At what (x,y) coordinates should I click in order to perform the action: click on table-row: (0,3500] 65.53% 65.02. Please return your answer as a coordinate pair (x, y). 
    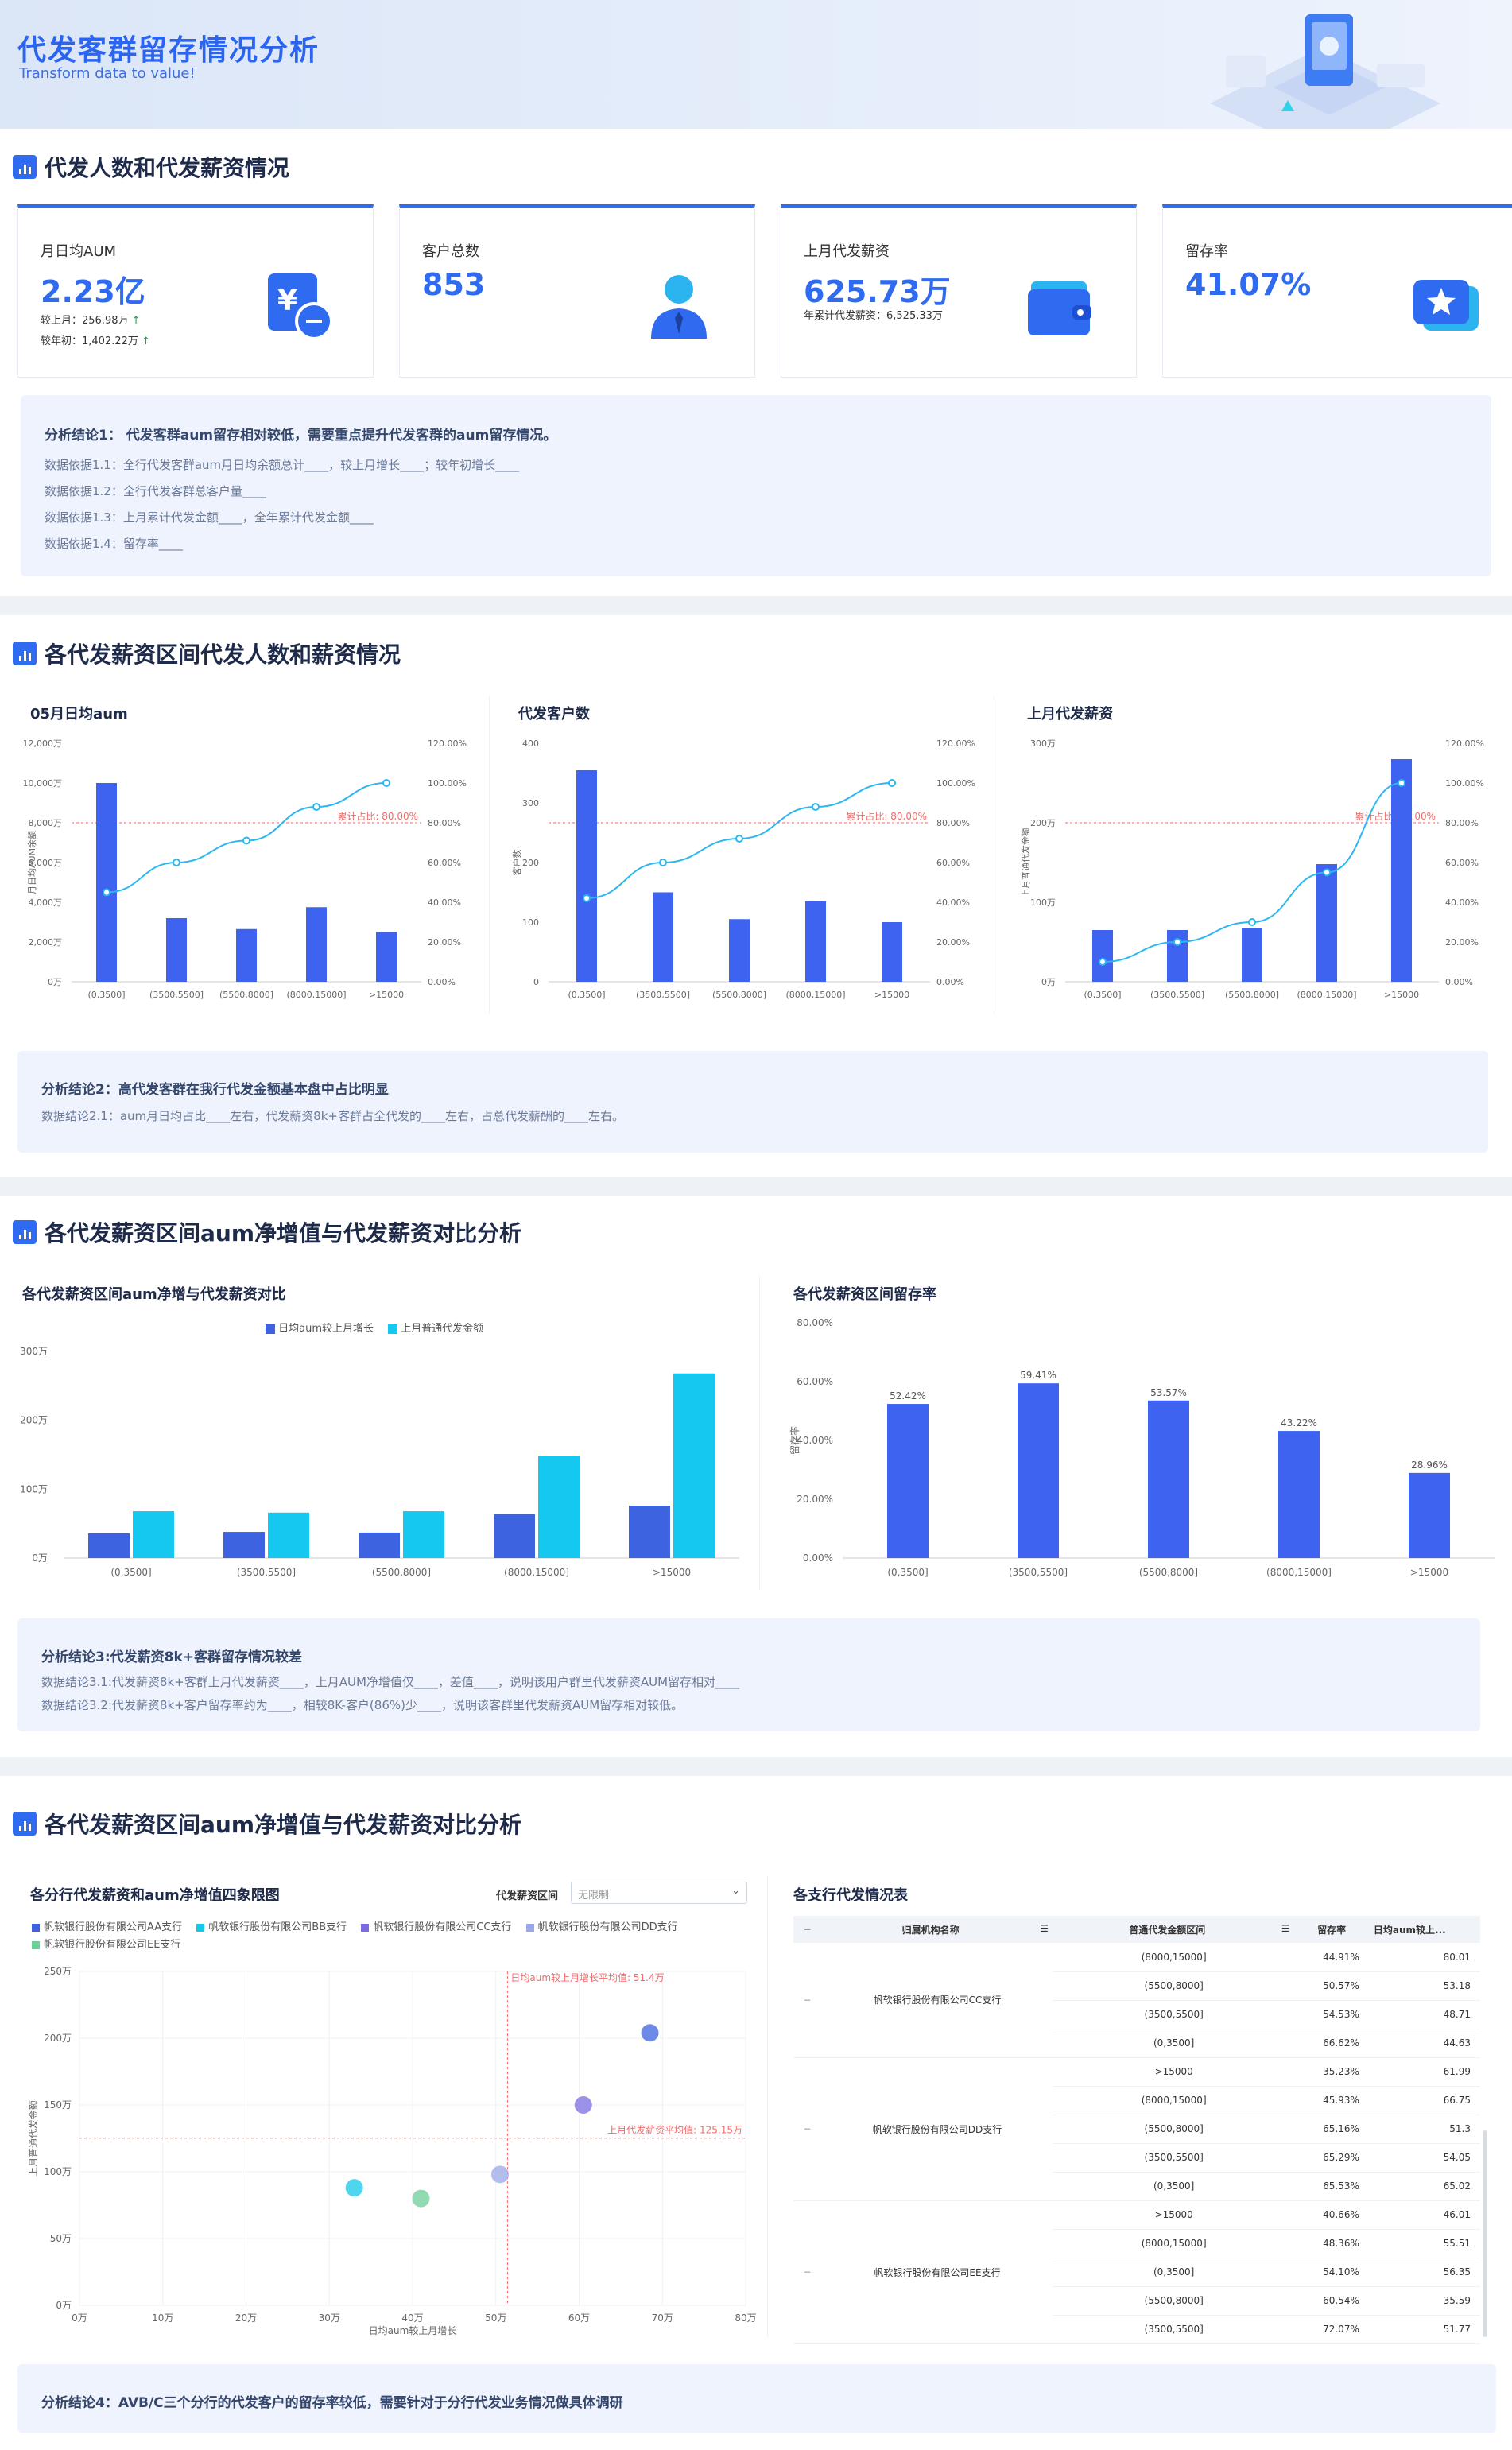
    Looking at the image, I should click on (1136, 2186).